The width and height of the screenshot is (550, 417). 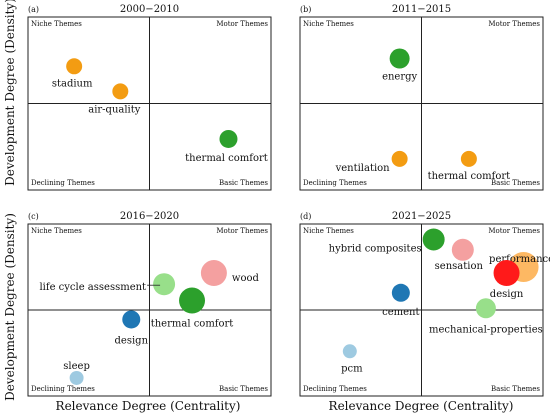 What do you see at coordinates (72, 83) in the screenshot?
I see `theme-label: stadium` at bounding box center [72, 83].